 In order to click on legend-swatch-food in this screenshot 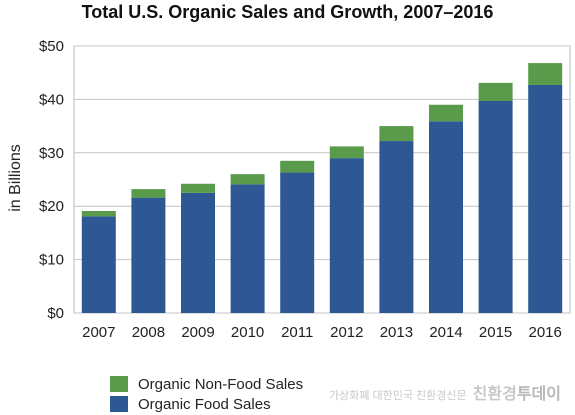, I will do `click(119, 404)`.